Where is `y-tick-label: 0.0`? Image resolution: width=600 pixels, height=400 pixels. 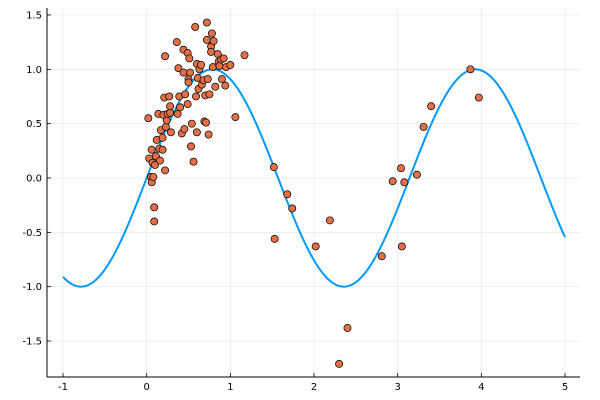 y-tick-label: 0.0 is located at coordinates (34, 179).